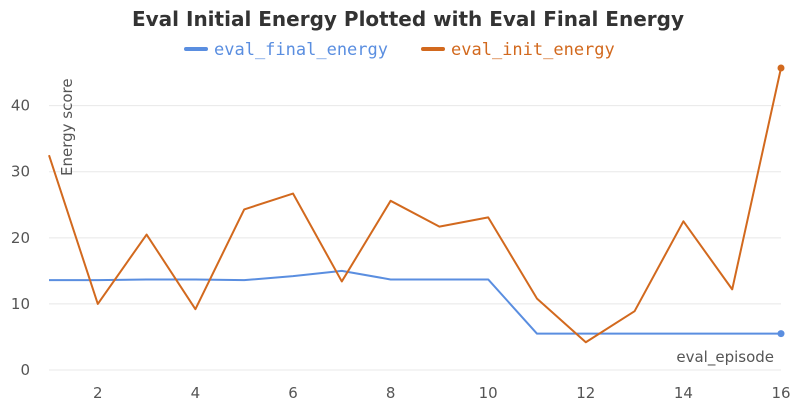 The height and width of the screenshot is (417, 800). I want to click on x-tick-label: 14, so click(683, 393).